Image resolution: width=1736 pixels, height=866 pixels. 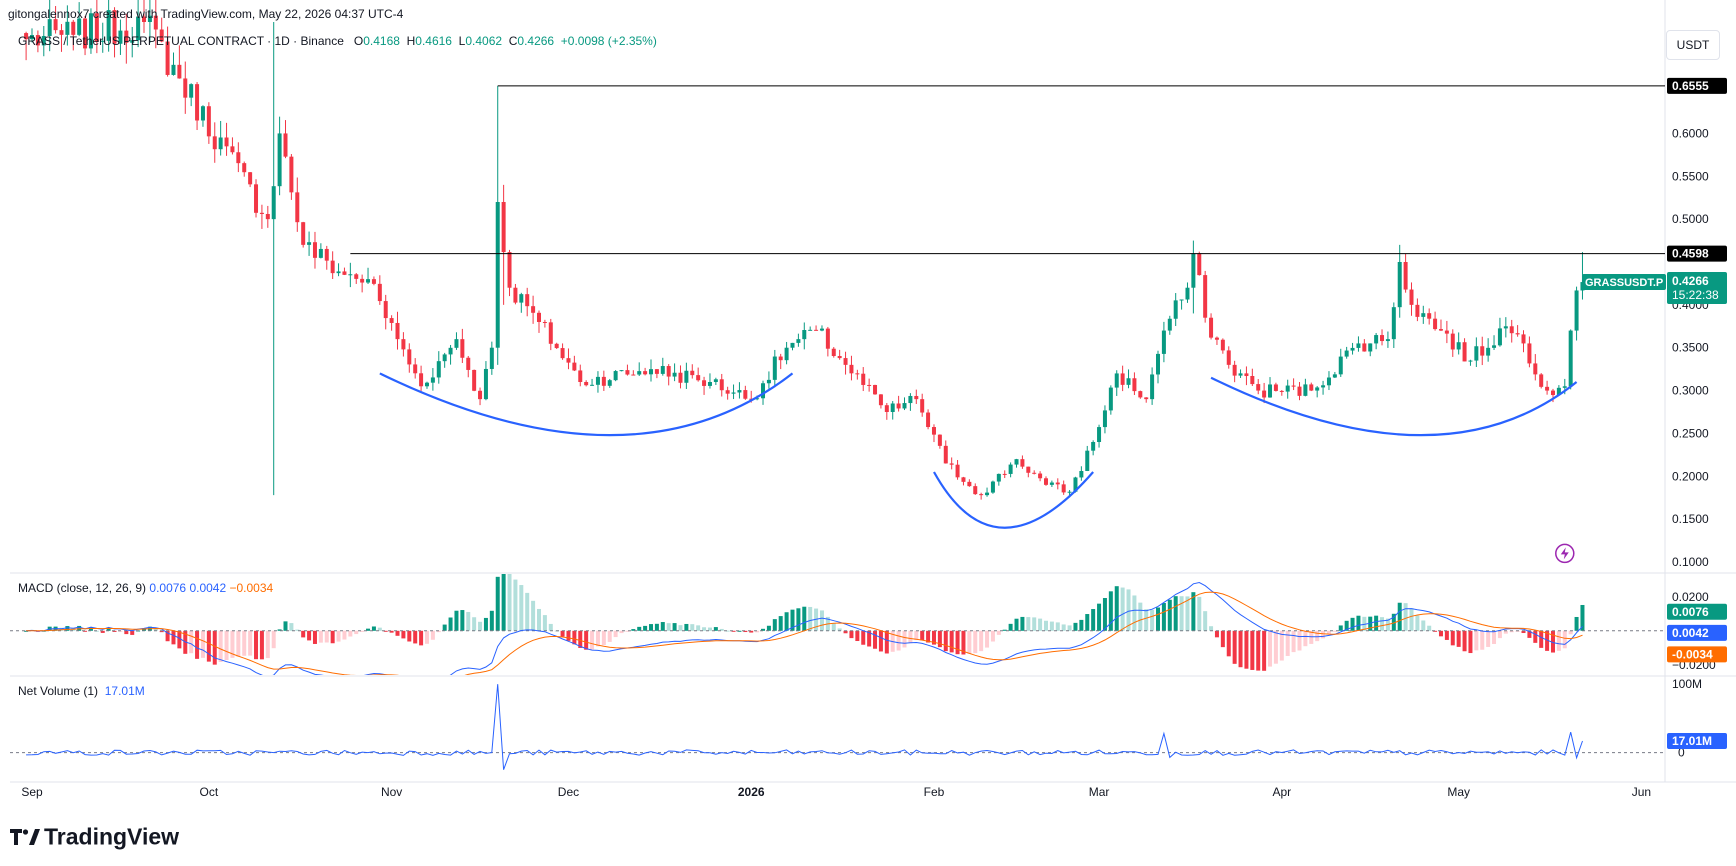 I want to click on macd-signal-line, so click(x=804, y=636).